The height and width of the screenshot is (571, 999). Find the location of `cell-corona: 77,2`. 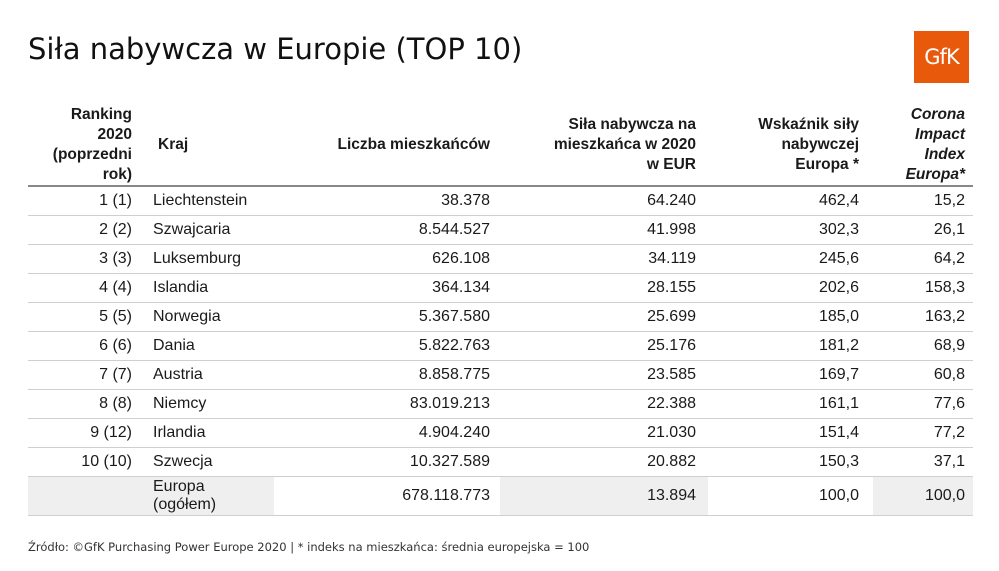

cell-corona: 77,2 is located at coordinates (949, 432).